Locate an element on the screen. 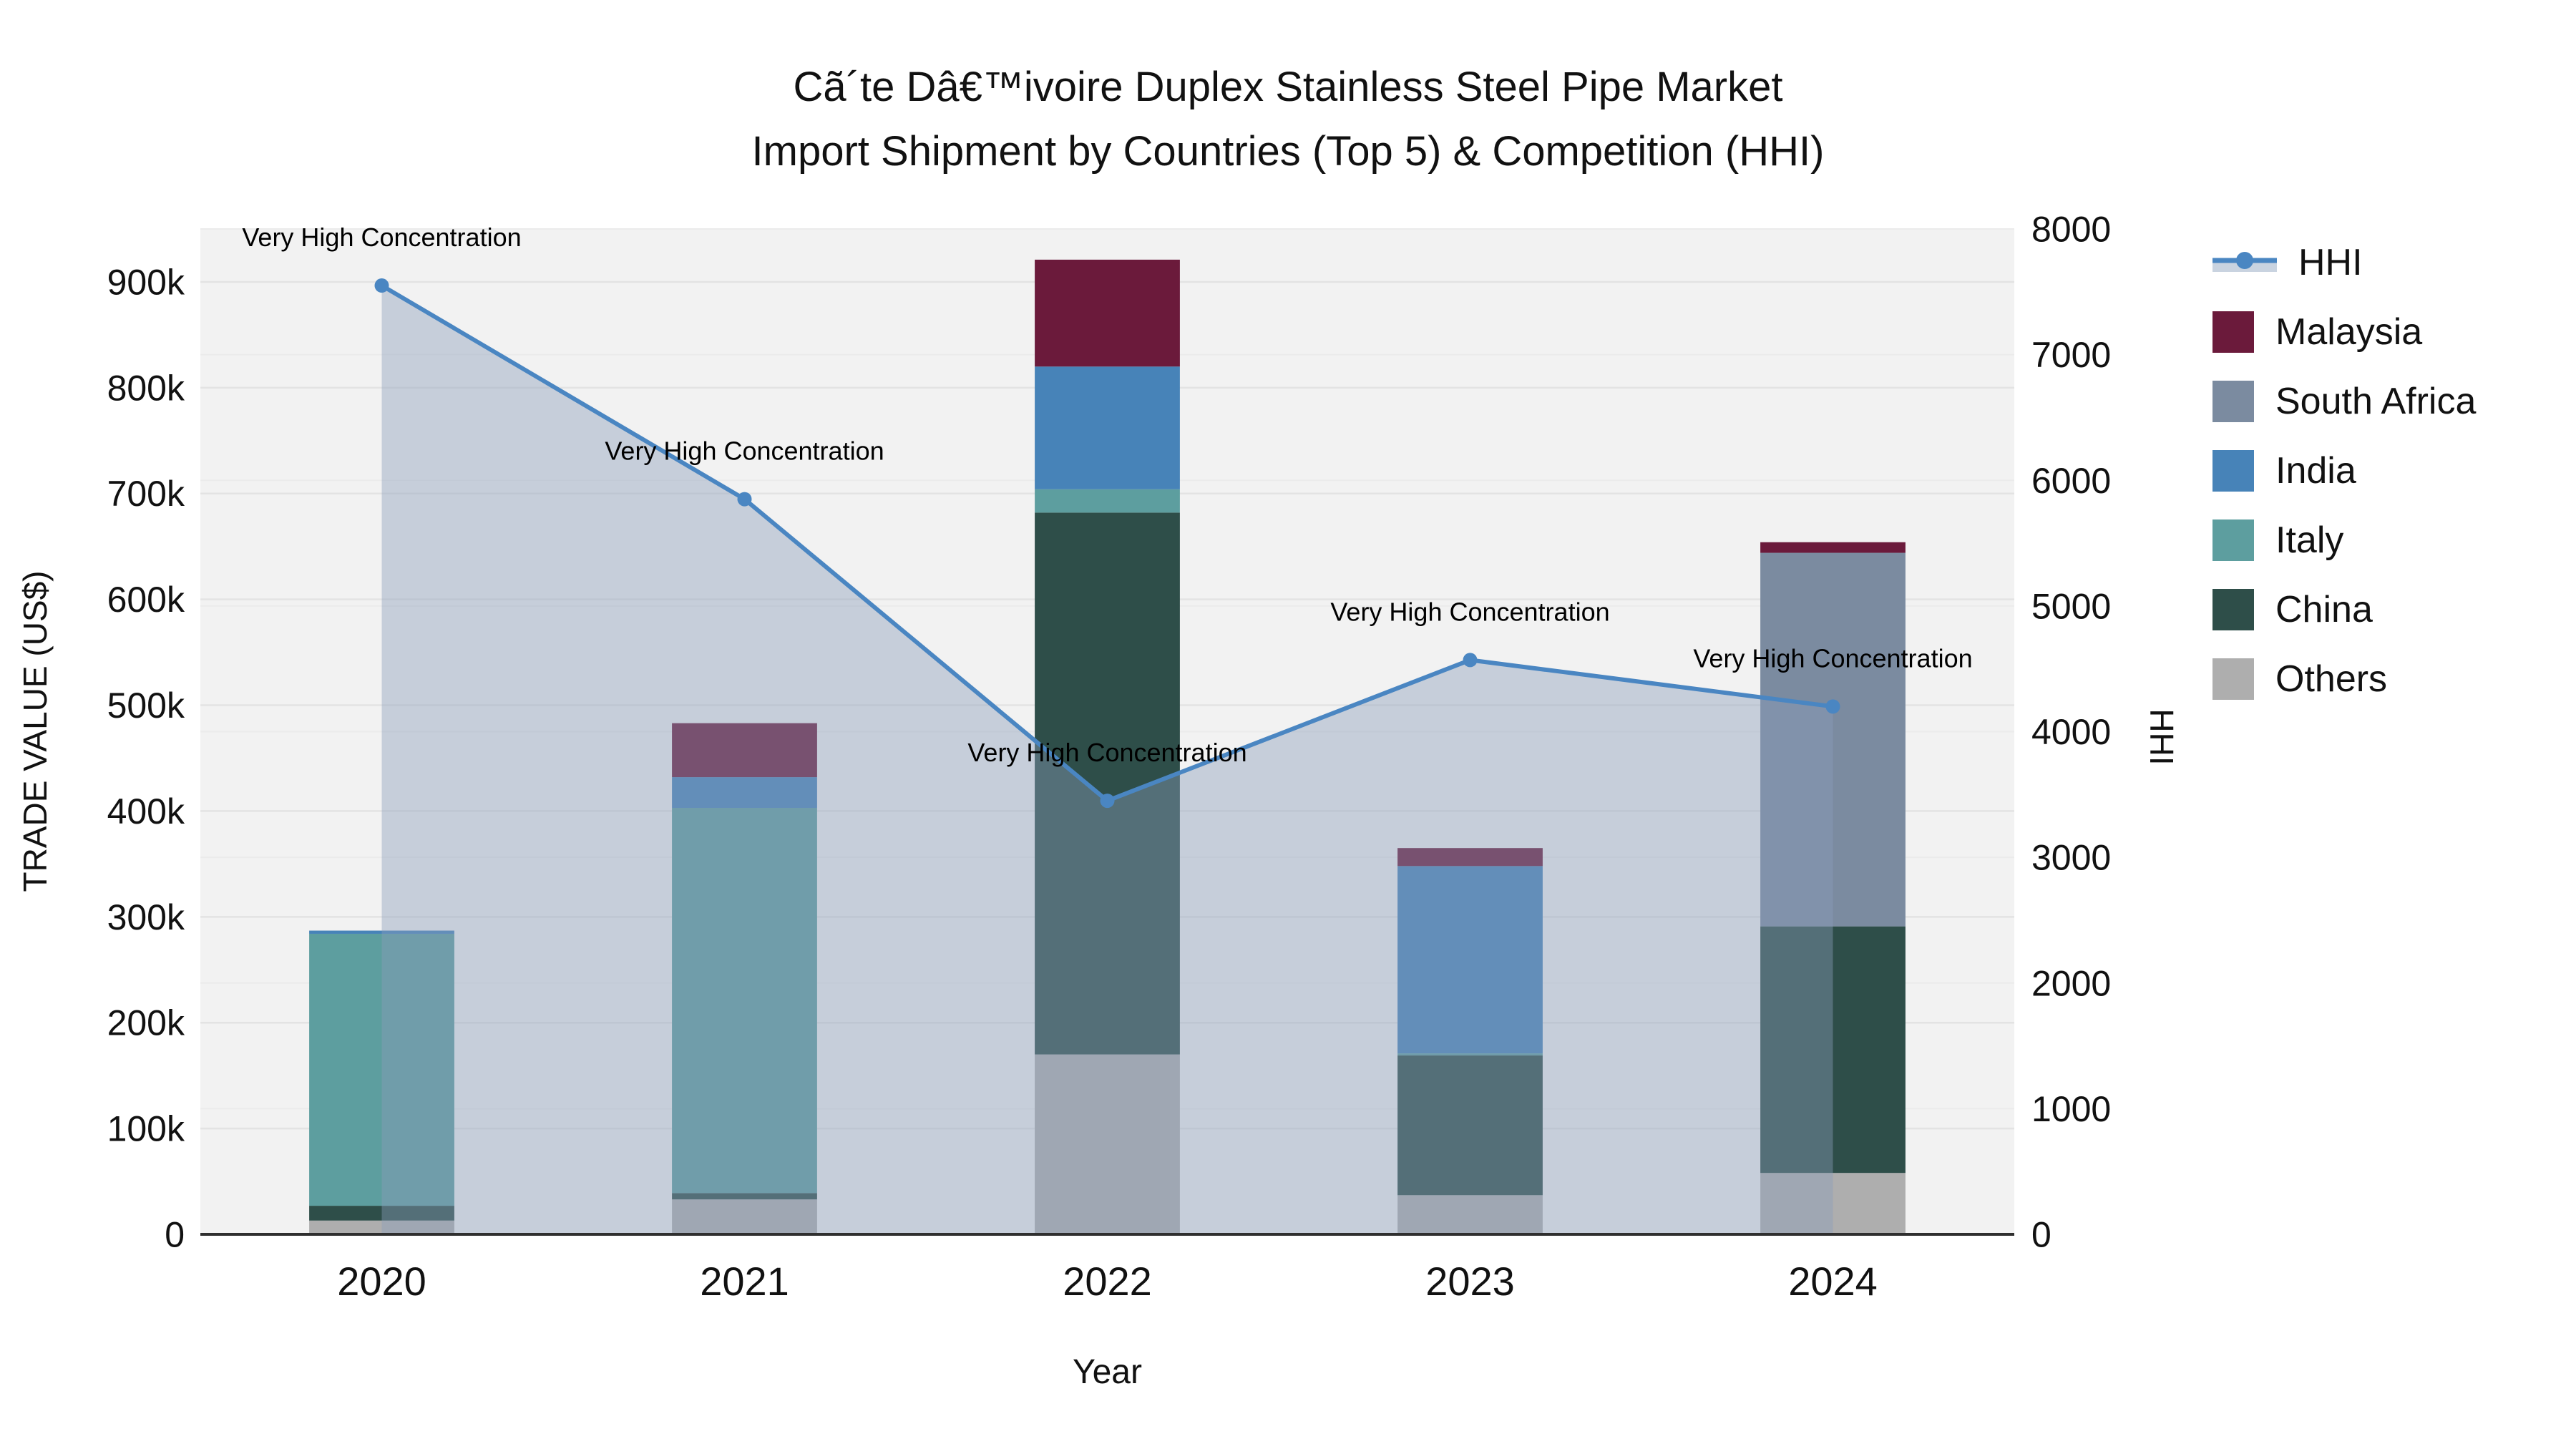 The image size is (2576, 1449). x-tick-2024: 2024 is located at coordinates (1833, 1281).